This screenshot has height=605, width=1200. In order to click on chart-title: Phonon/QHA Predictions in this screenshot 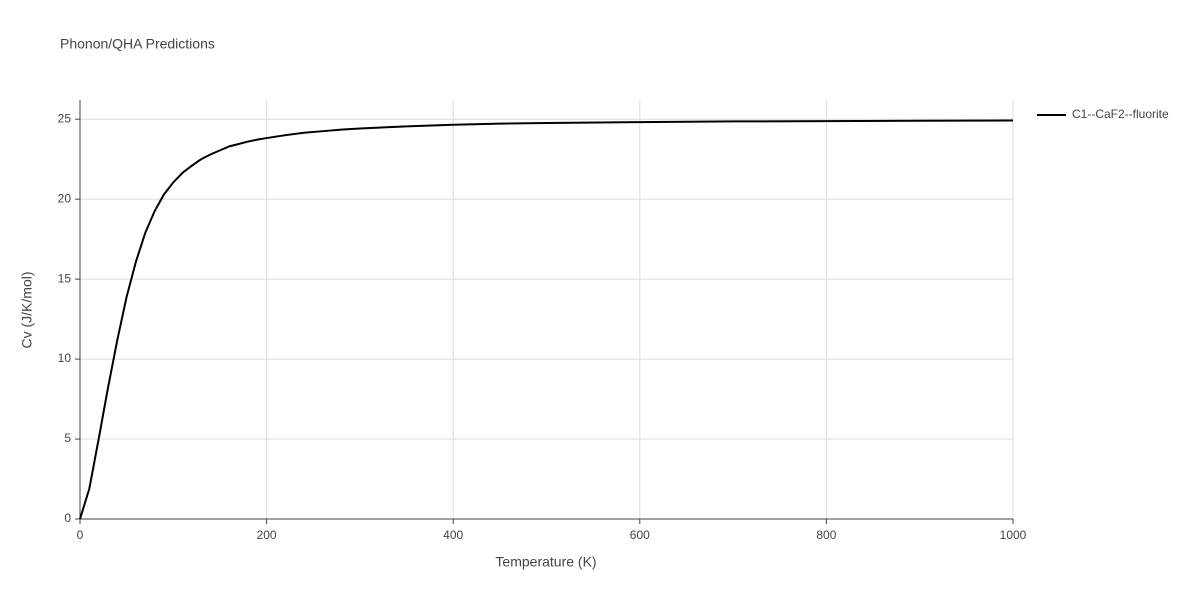, I will do `click(137, 44)`.